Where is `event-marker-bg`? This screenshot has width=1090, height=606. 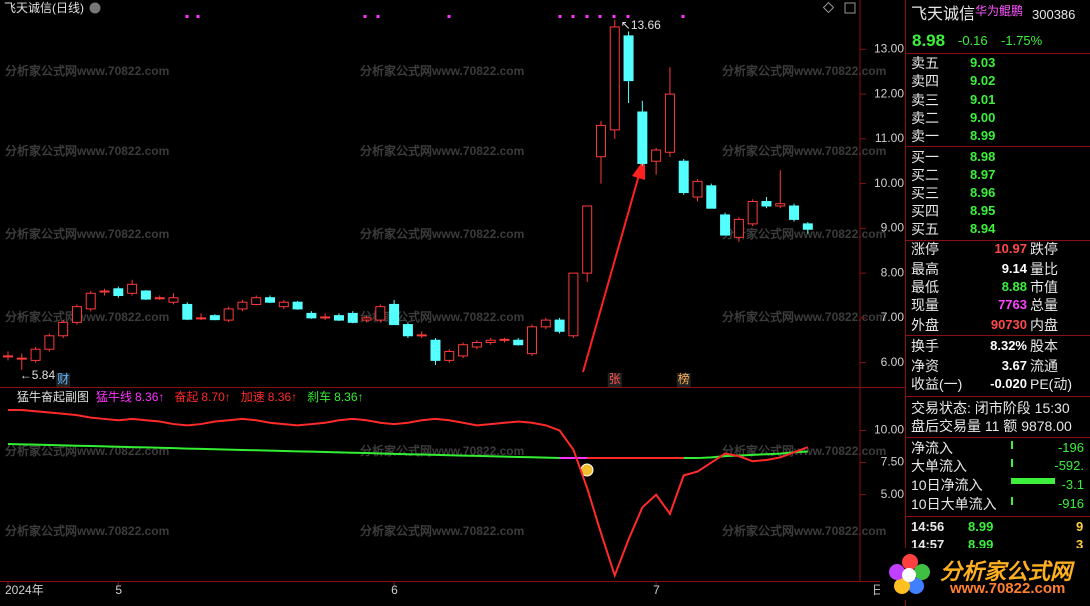
event-marker-bg is located at coordinates (683, 380).